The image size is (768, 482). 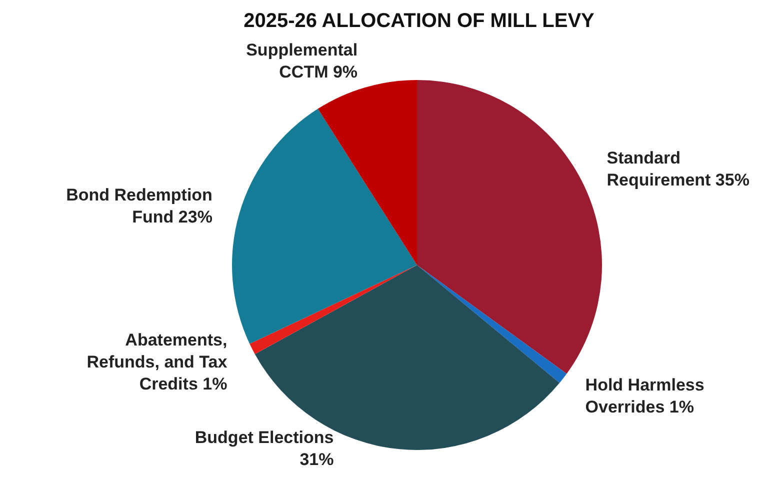 I want to click on data-label: 31%, so click(x=317, y=459).